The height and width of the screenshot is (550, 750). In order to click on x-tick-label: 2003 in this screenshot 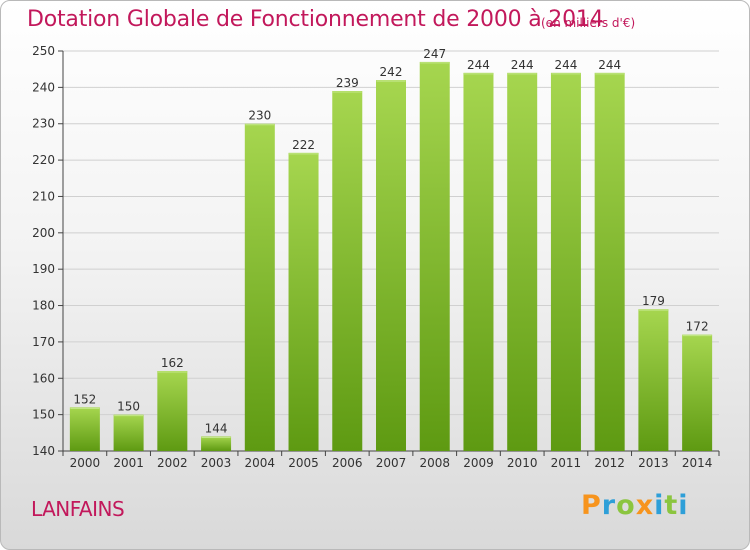, I will do `click(216, 463)`.